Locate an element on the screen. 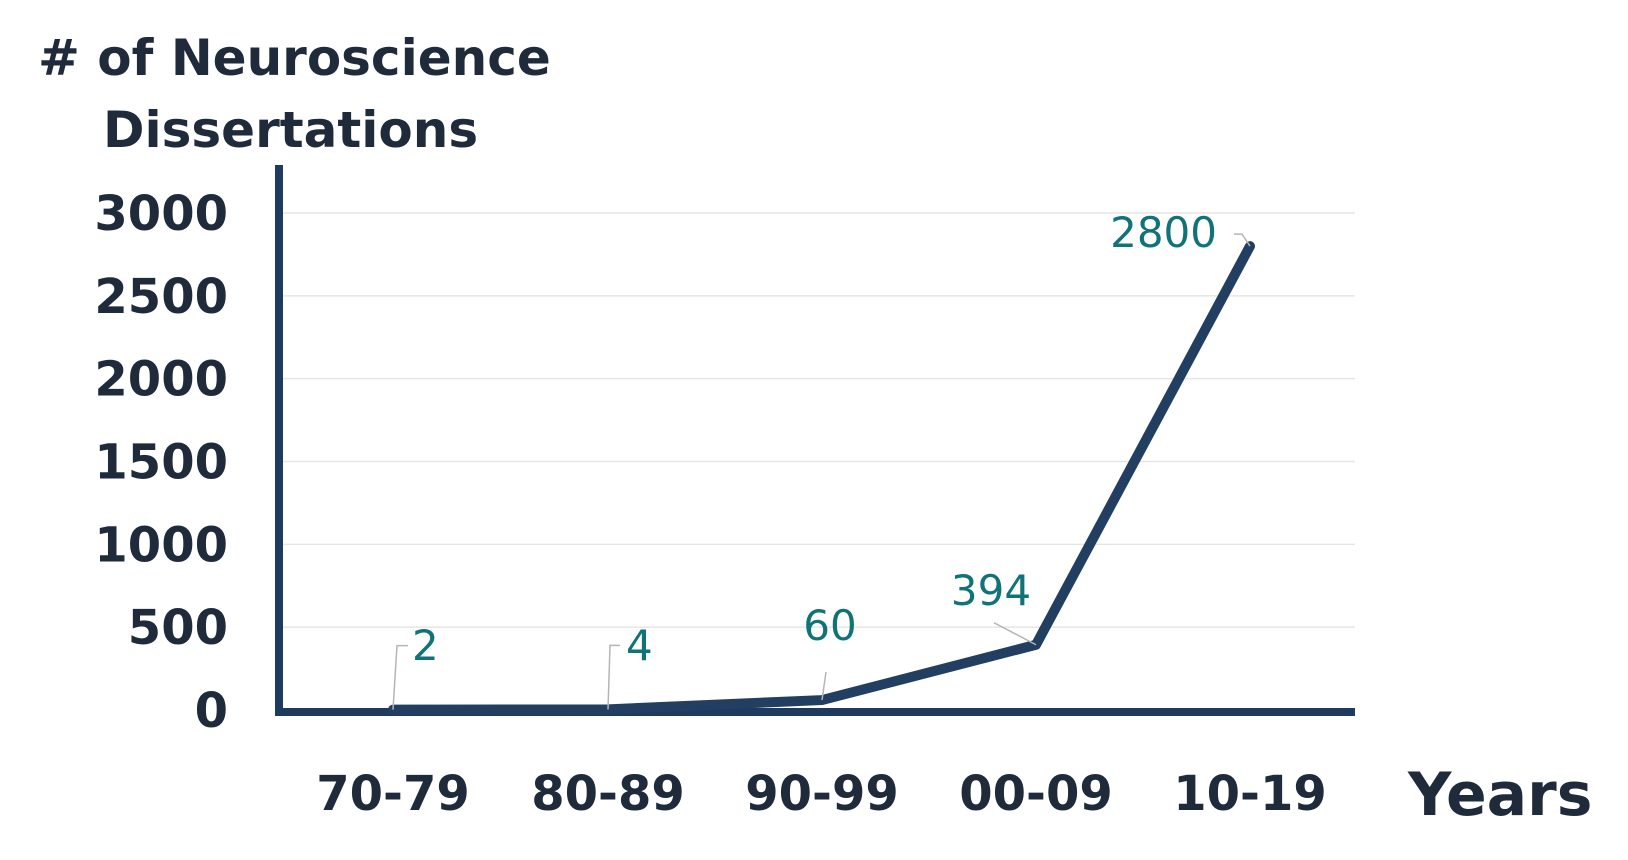 The width and height of the screenshot is (1628, 860). y-axis-title-line-2: Dissertations is located at coordinates (290, 130).